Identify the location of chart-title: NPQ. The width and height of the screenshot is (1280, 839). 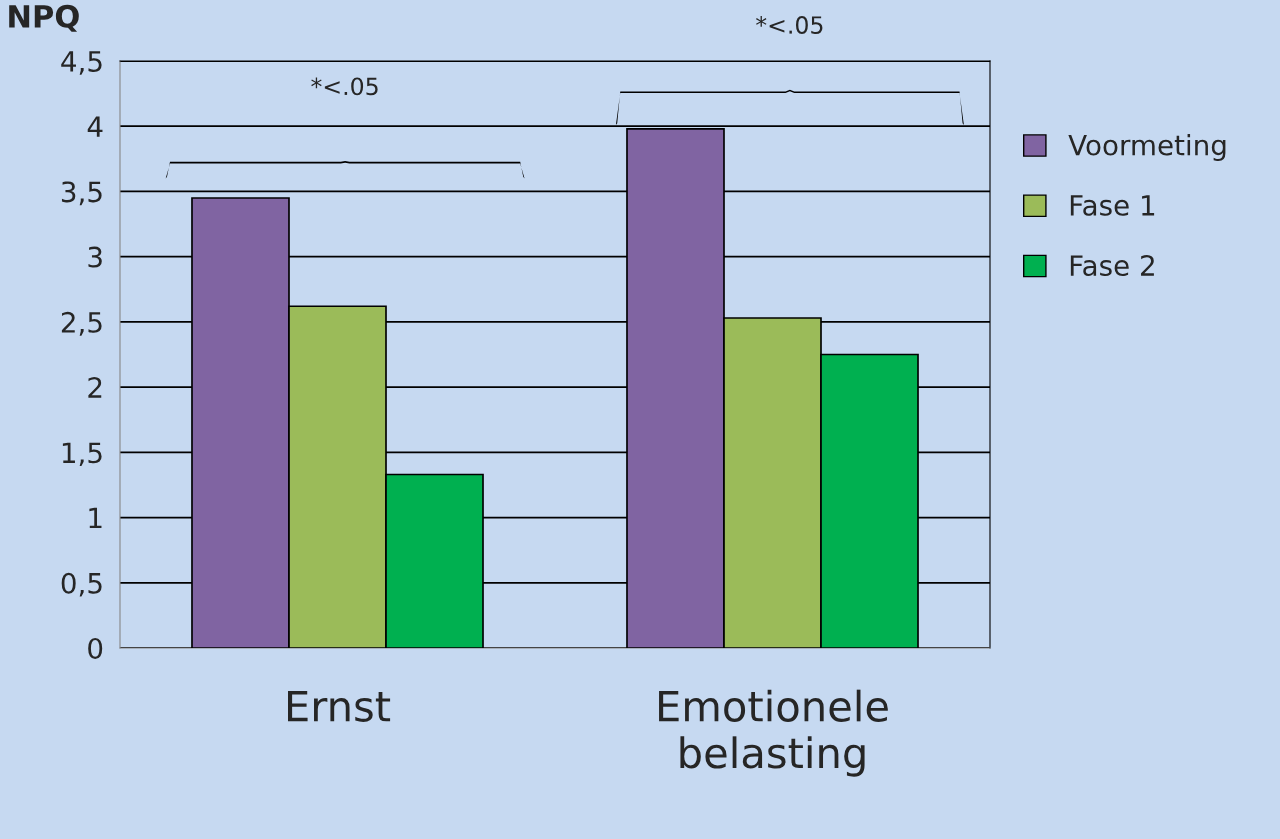
(44, 18).